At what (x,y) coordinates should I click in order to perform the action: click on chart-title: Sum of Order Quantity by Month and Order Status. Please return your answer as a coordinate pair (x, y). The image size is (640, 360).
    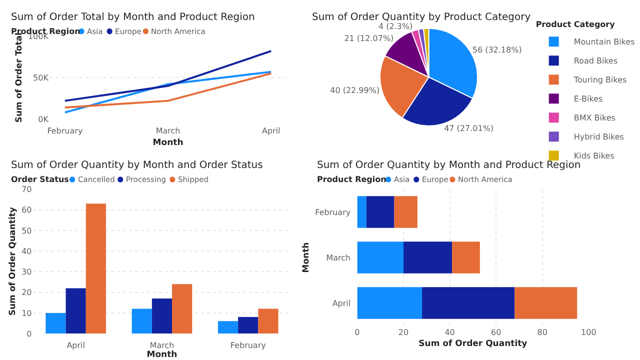
    Looking at the image, I should click on (137, 165).